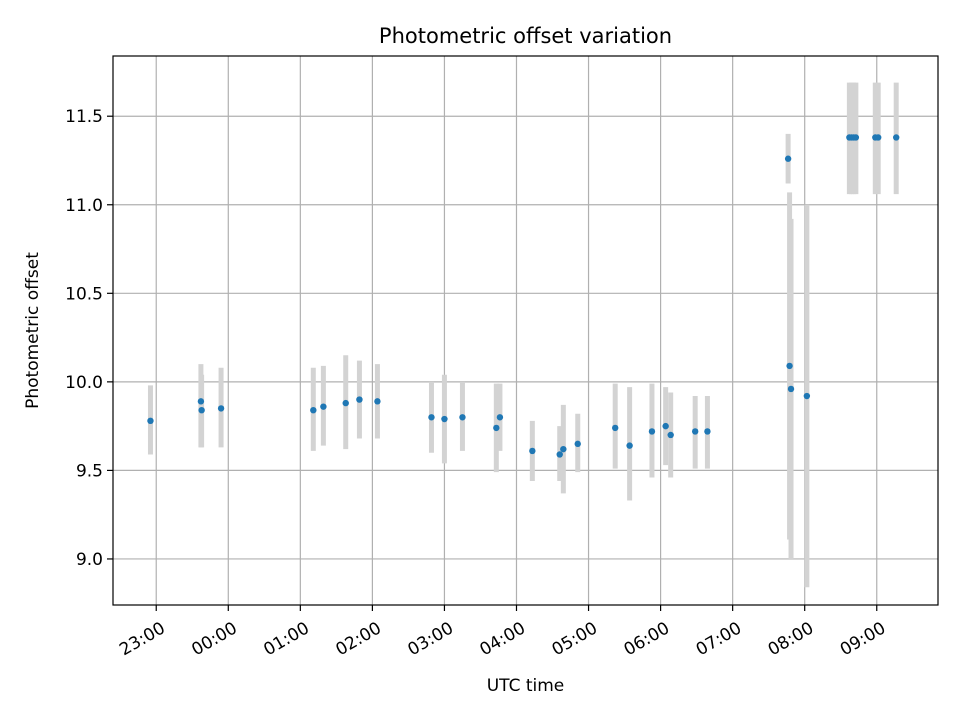  I want to click on x-axis-label: UTC time, so click(526, 686).